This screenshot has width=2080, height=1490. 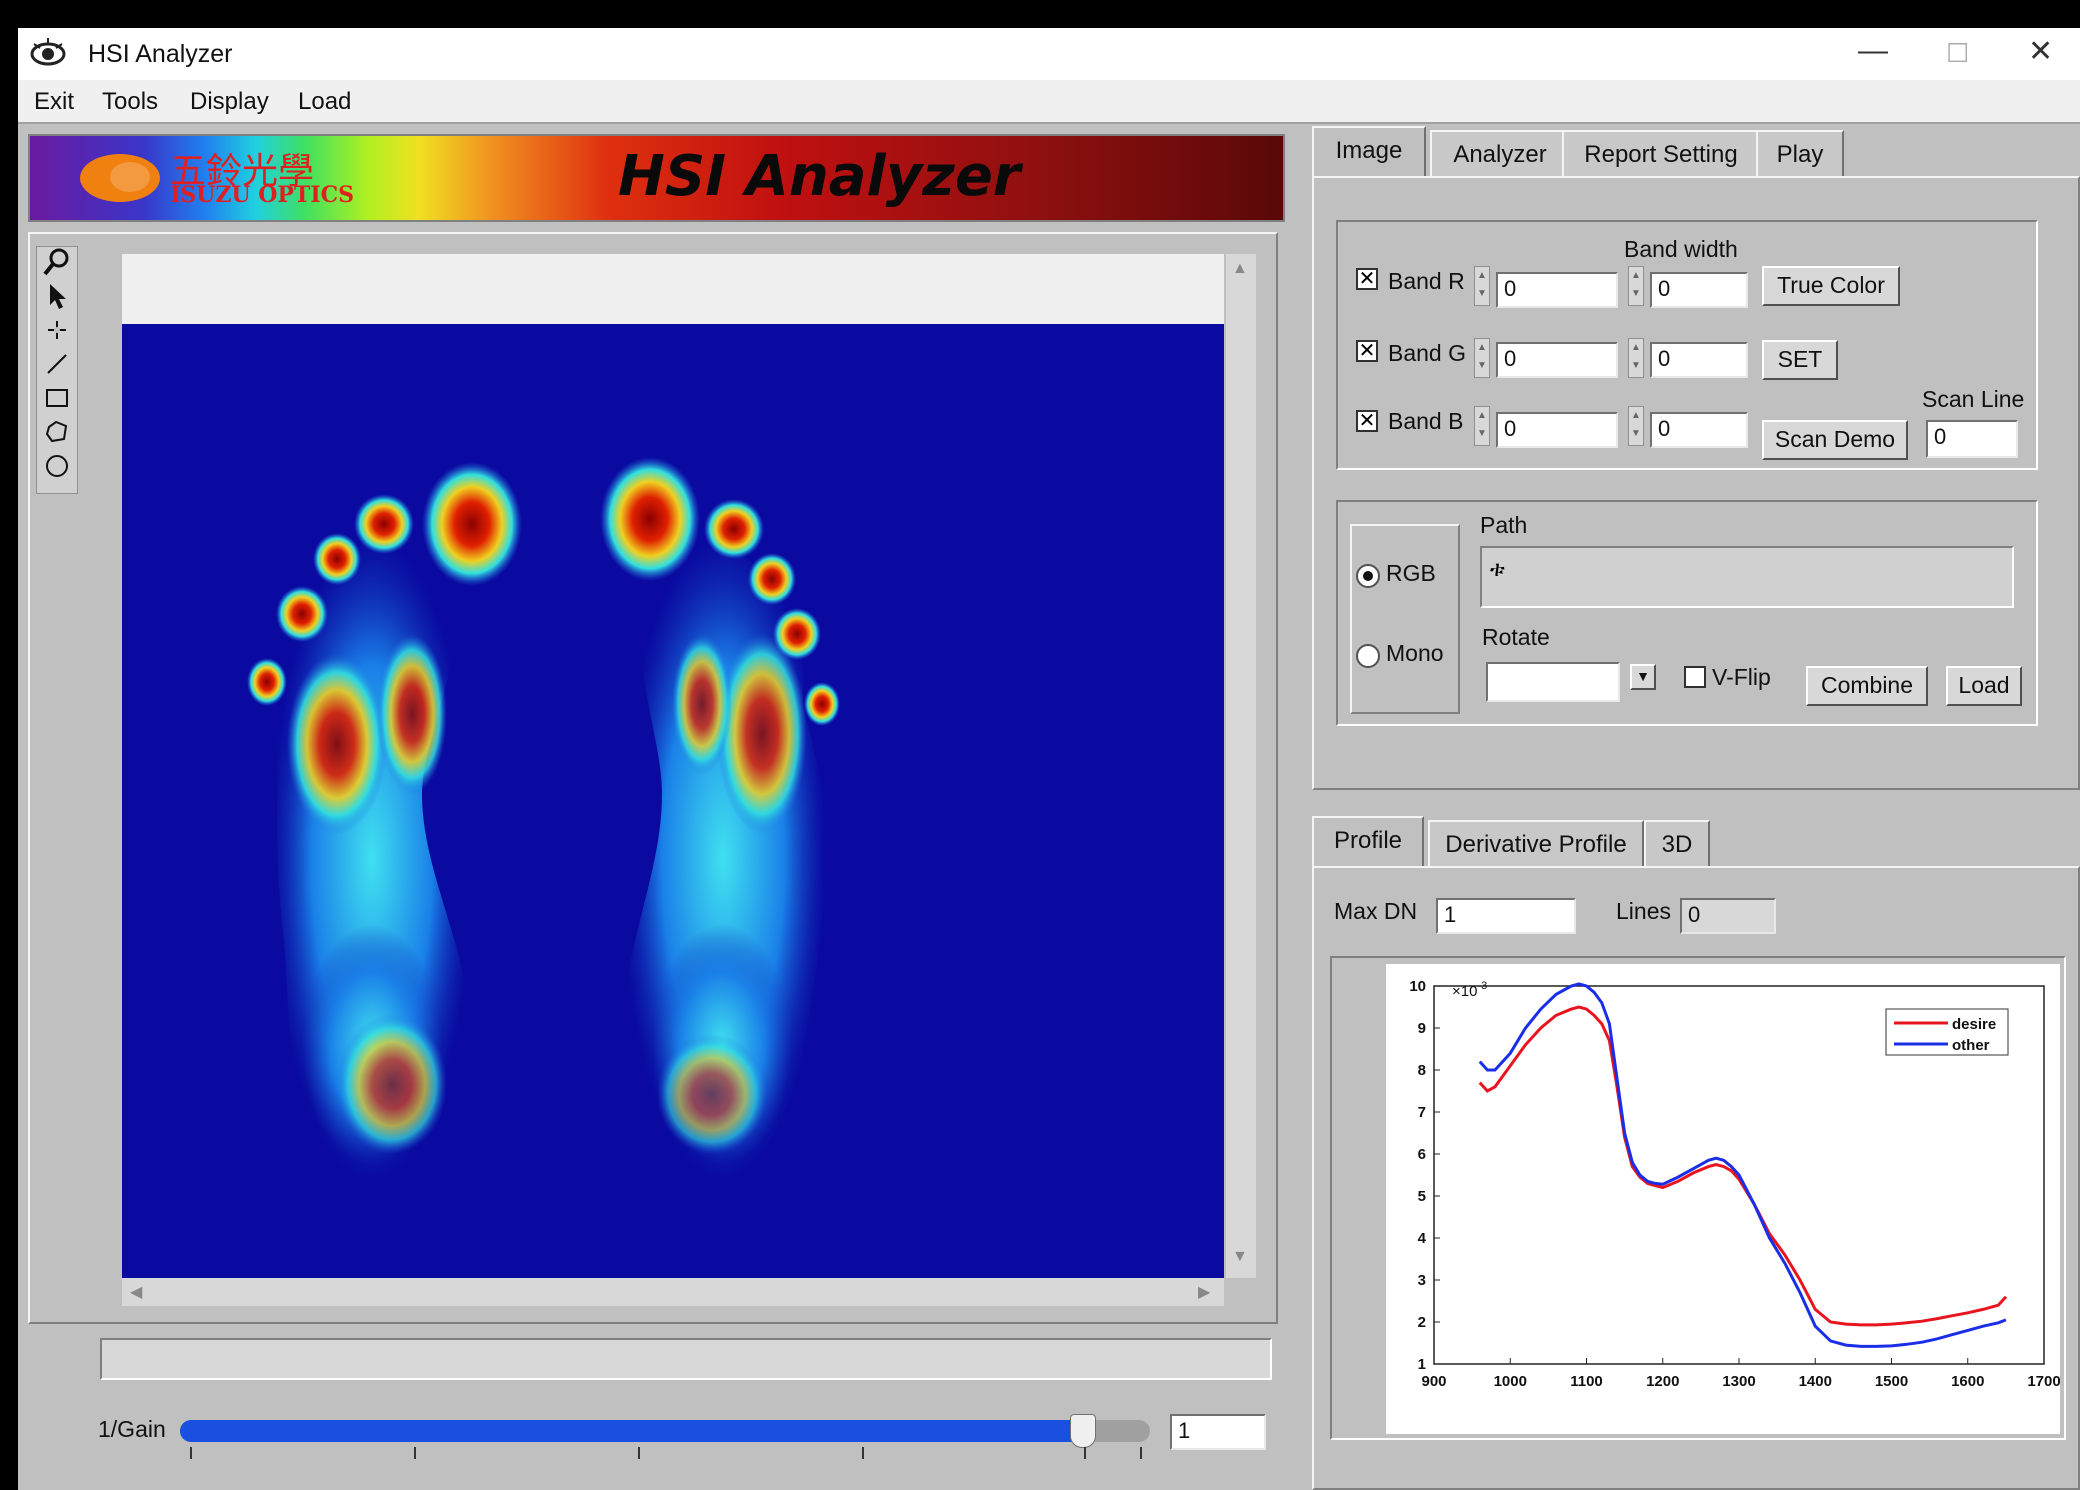 What do you see at coordinates (1695, 677) in the screenshot?
I see `vflip-checkbox` at bounding box center [1695, 677].